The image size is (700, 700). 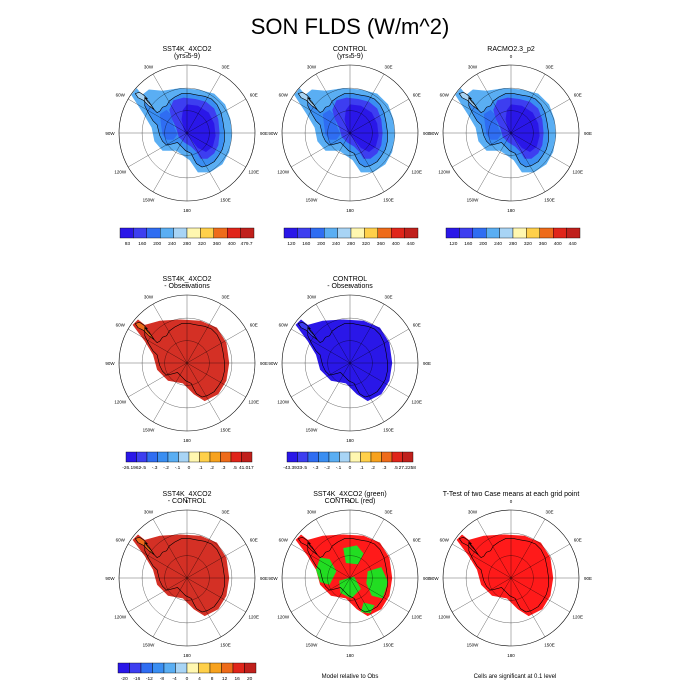 What do you see at coordinates (350, 279) in the screenshot?
I see `panel-title: CONTROL` at bounding box center [350, 279].